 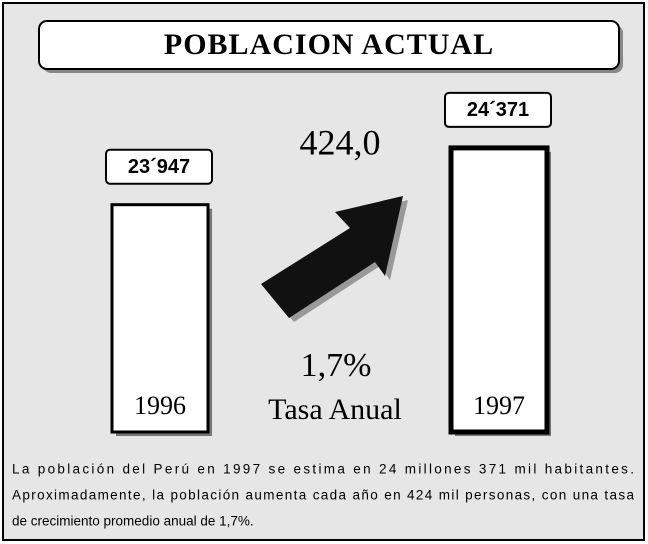 What do you see at coordinates (332, 257) in the screenshot?
I see `arrow` at bounding box center [332, 257].